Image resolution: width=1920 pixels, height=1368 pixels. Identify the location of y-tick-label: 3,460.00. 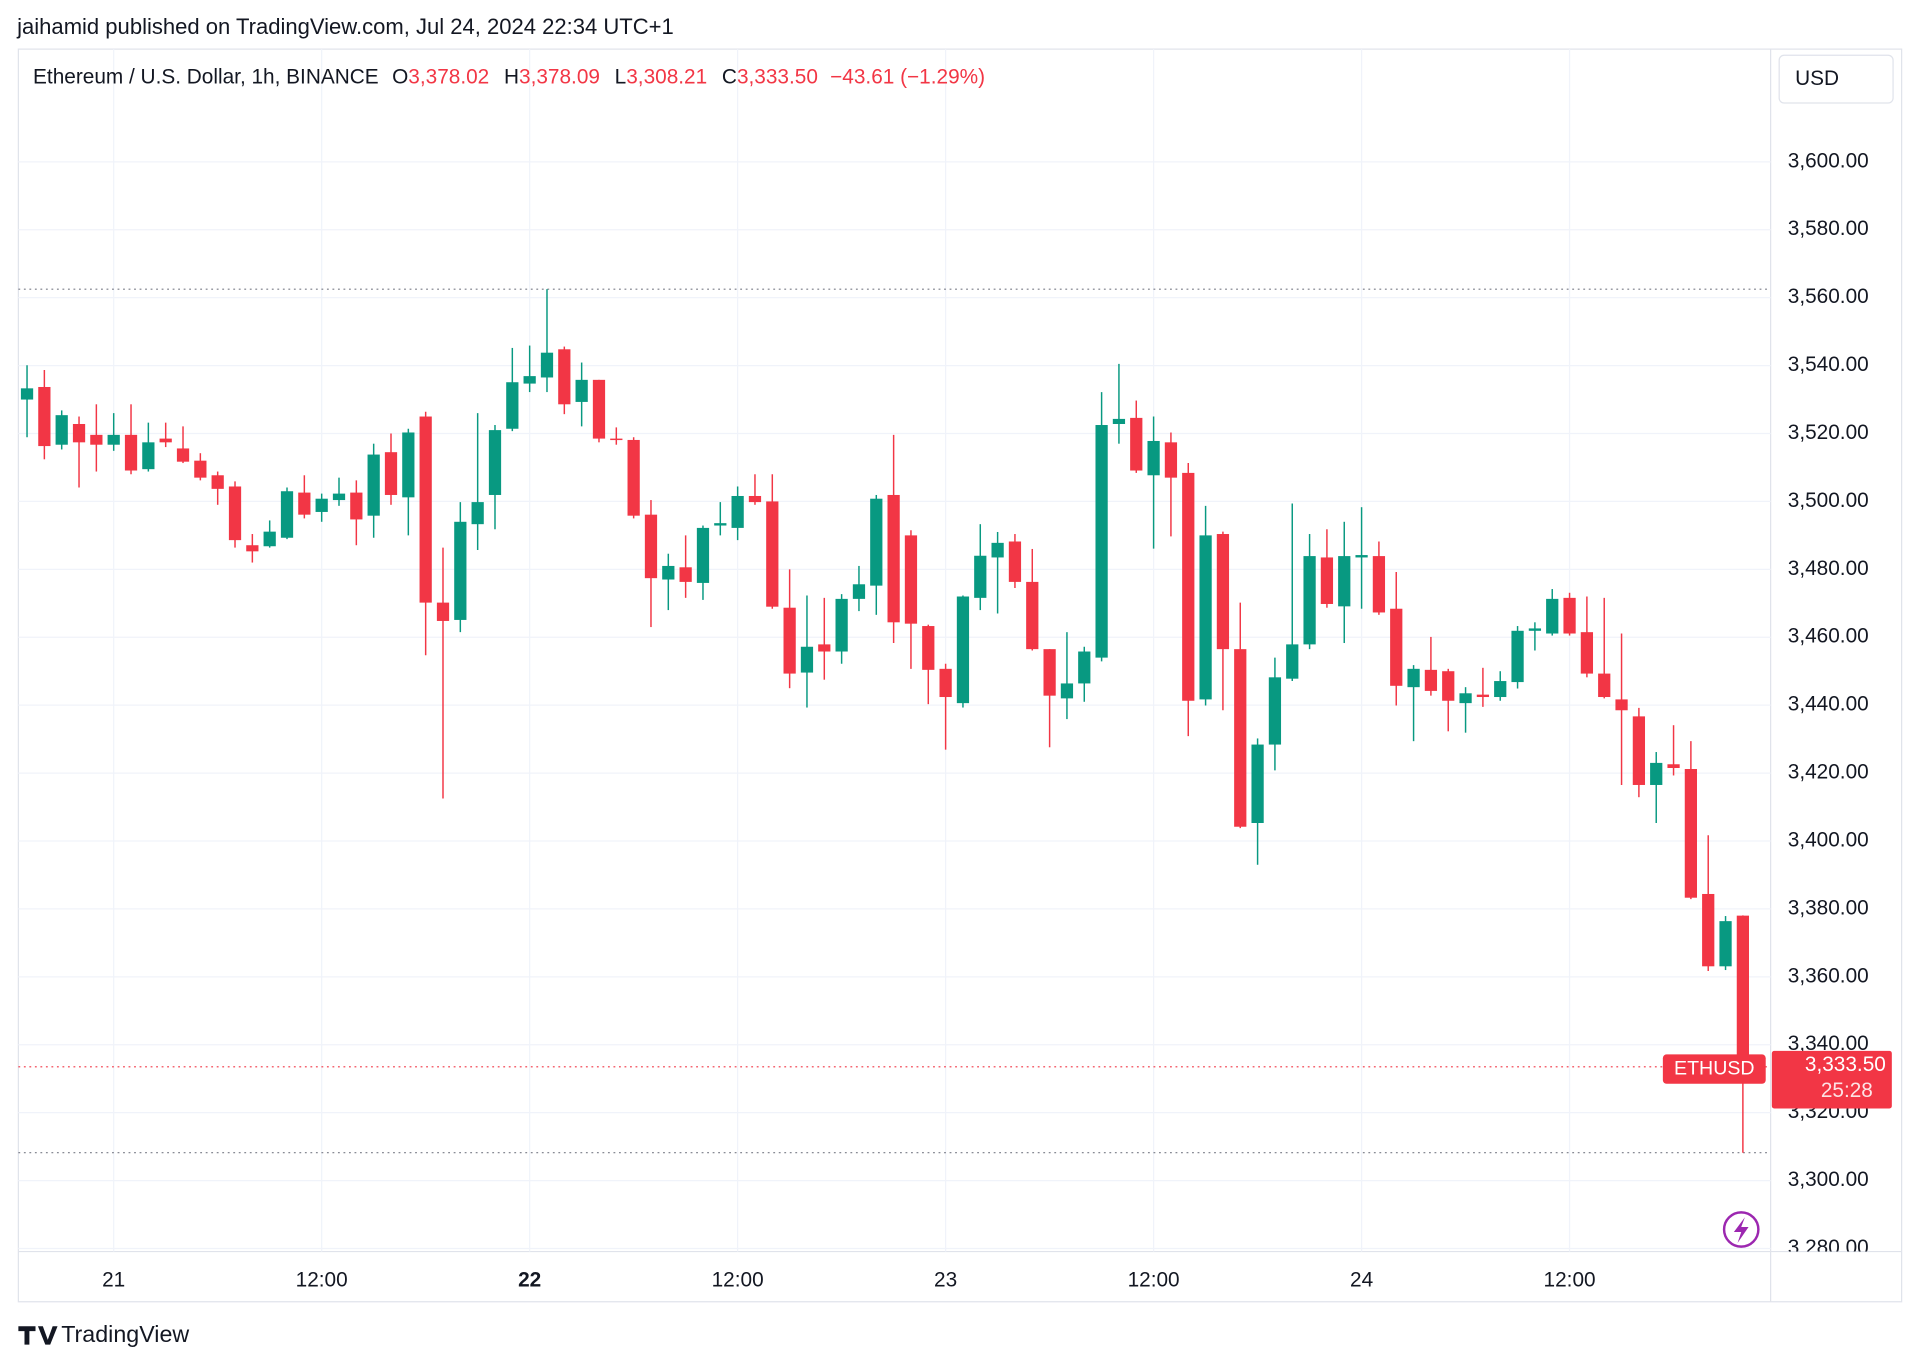
(1828, 636).